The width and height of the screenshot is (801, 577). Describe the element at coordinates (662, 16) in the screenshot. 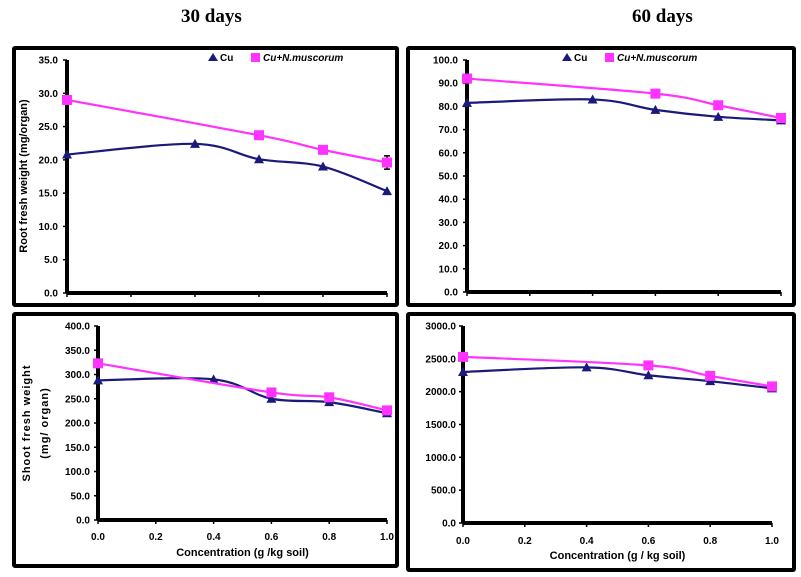

I see `column-title-60-days: 60 days` at that location.